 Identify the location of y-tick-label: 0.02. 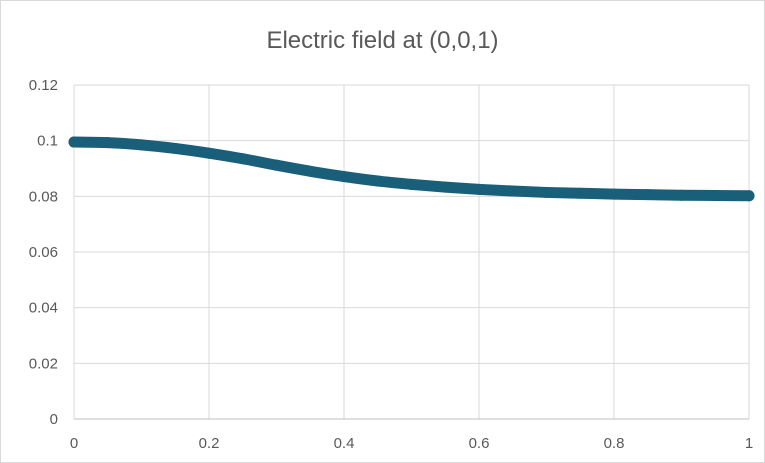
(43, 363).